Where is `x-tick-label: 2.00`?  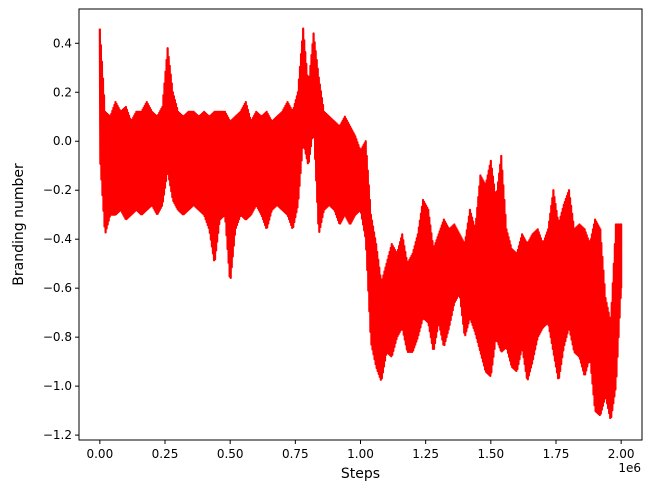
x-tick-label: 2.00 is located at coordinates (621, 454).